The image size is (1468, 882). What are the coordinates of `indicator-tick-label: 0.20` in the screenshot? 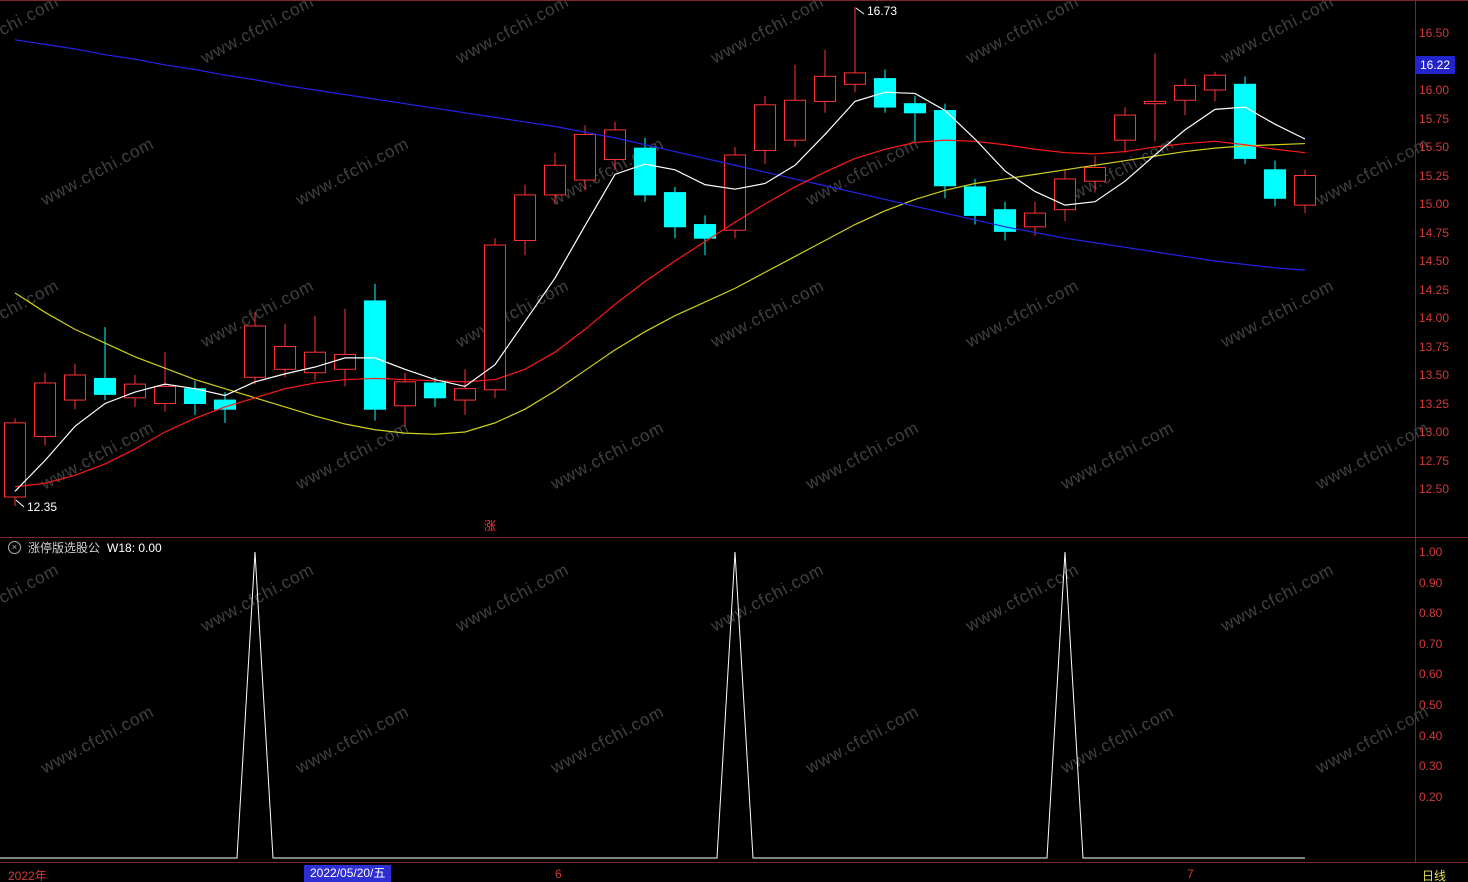 It's located at (1431, 796).